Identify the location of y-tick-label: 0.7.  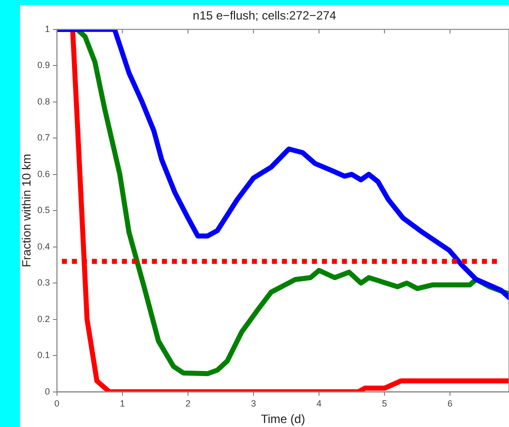
(43, 137).